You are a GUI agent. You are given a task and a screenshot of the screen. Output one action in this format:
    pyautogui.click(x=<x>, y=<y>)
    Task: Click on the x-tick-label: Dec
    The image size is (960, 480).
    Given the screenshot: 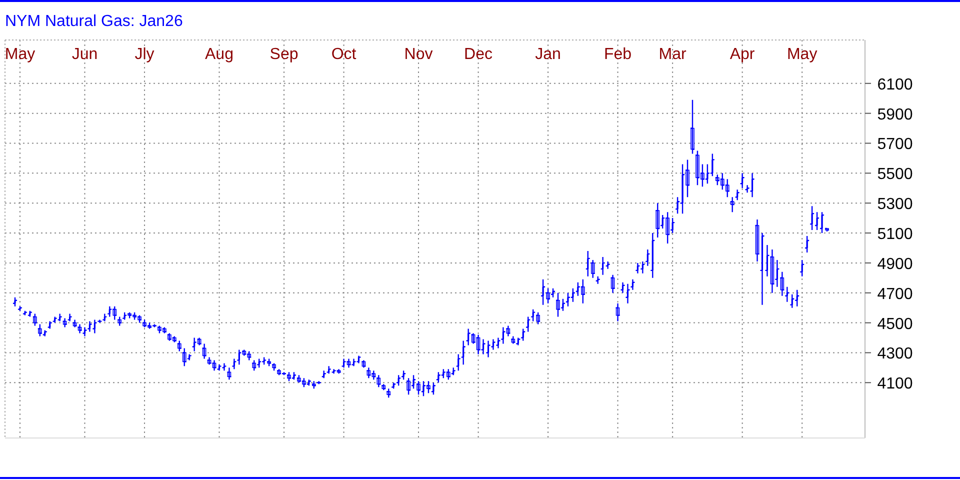 What is the action you would take?
    pyautogui.click(x=478, y=54)
    